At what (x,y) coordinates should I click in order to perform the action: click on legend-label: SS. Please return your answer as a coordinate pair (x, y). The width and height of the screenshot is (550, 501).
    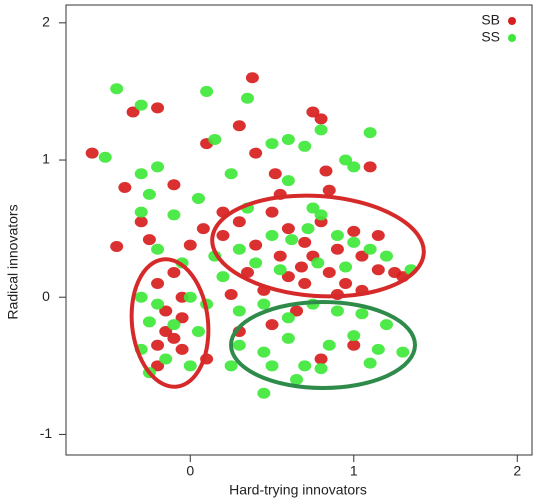
    Looking at the image, I should click on (490, 37).